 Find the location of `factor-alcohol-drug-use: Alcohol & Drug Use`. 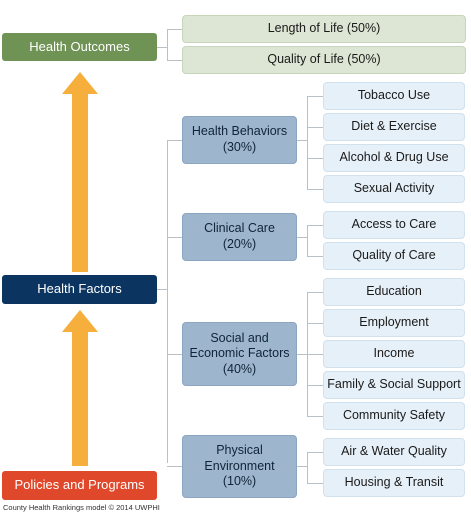

factor-alcohol-drug-use: Alcohol & Drug Use is located at coordinates (394, 158).